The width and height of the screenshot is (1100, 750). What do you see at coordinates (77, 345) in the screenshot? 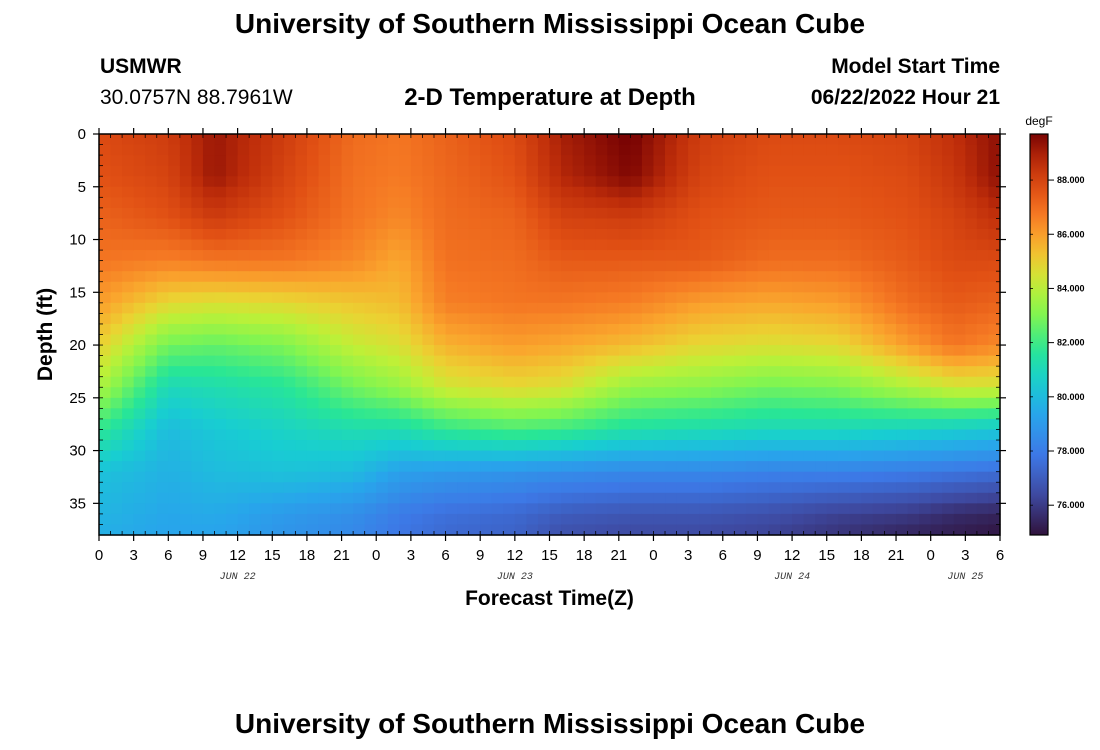
I see `y-tick-label: 20` at bounding box center [77, 345].